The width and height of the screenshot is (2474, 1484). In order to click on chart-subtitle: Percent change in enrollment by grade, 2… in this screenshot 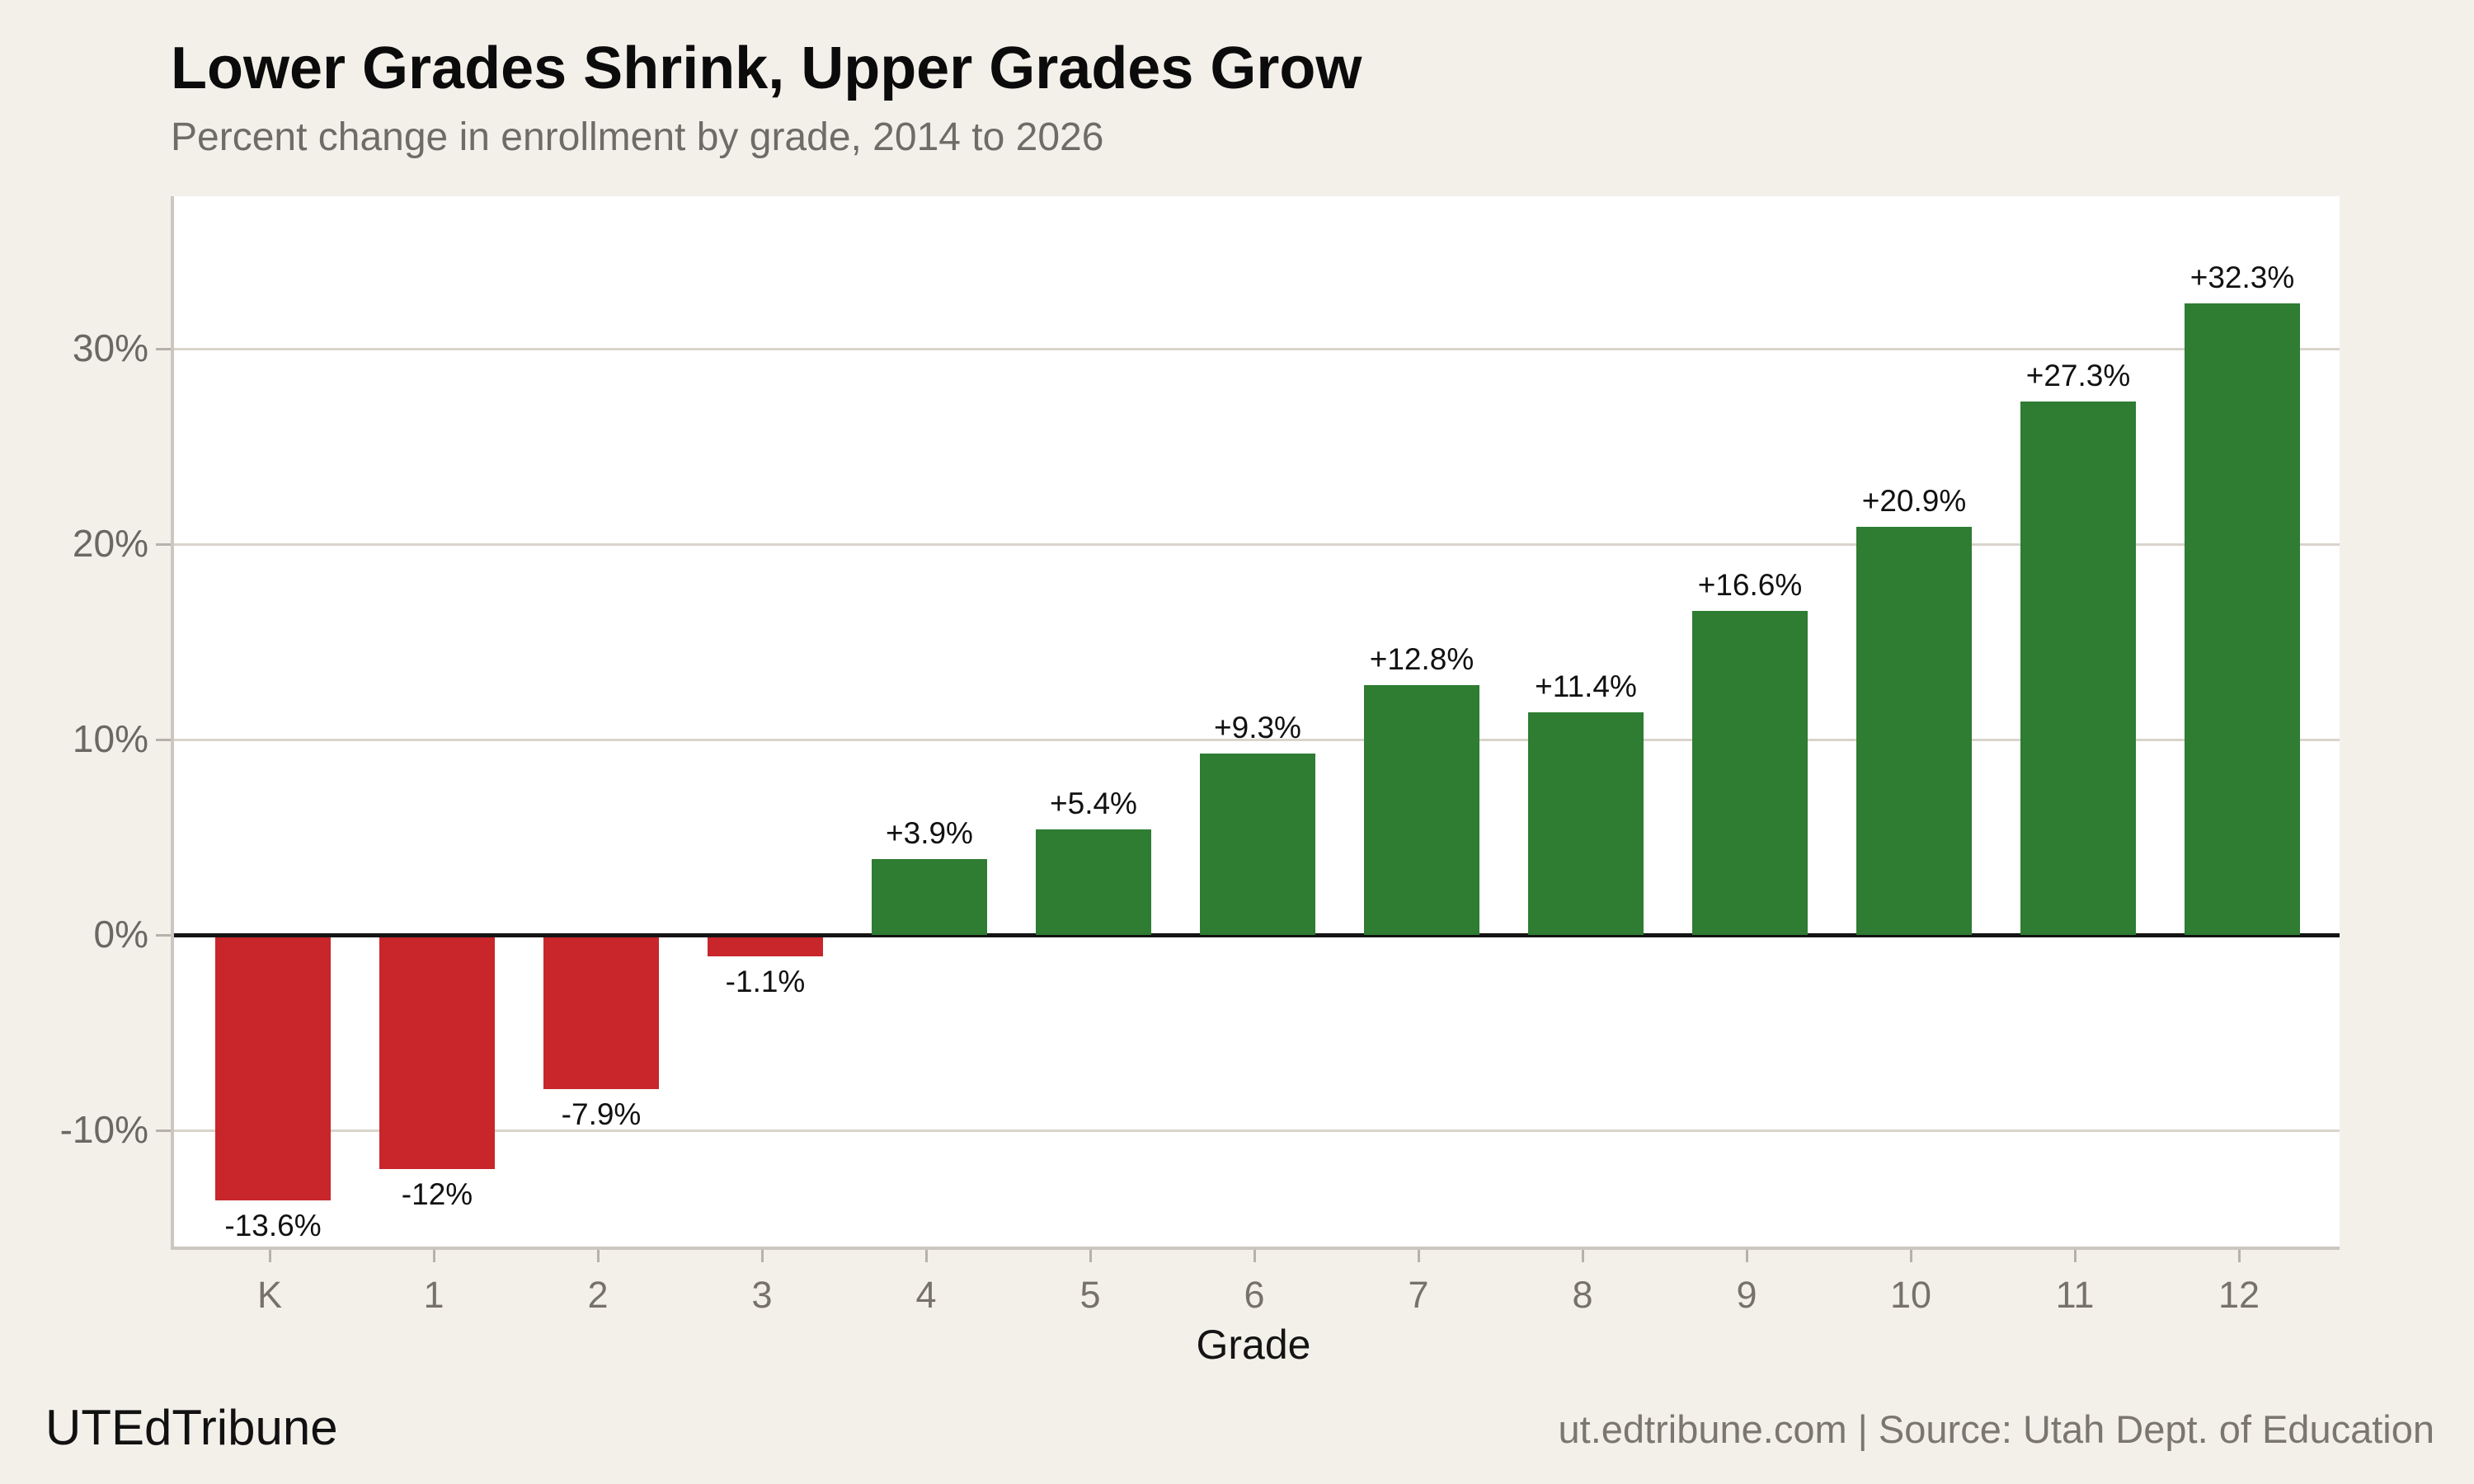, I will do `click(637, 137)`.